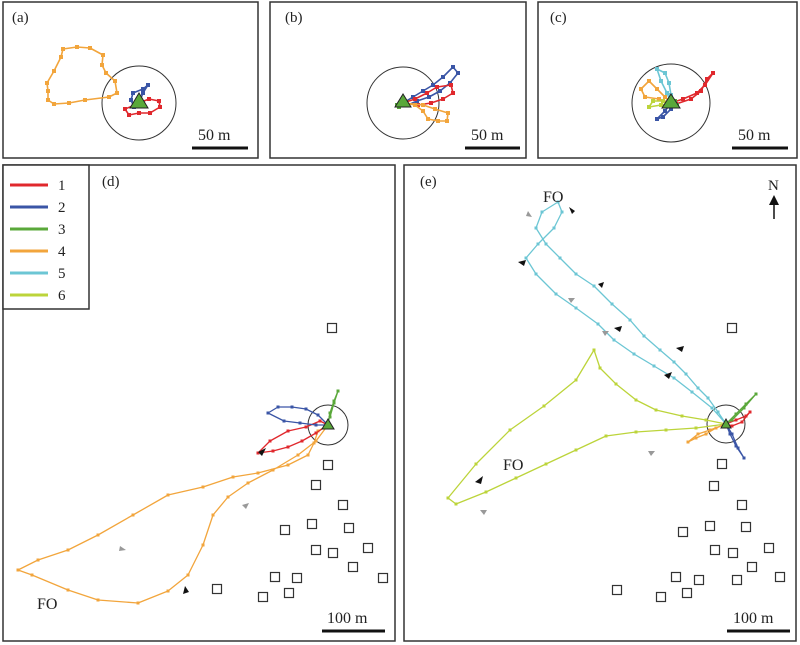  Describe the element at coordinates (753, 618) in the screenshot. I see `scale-label-e: 100 m` at that location.